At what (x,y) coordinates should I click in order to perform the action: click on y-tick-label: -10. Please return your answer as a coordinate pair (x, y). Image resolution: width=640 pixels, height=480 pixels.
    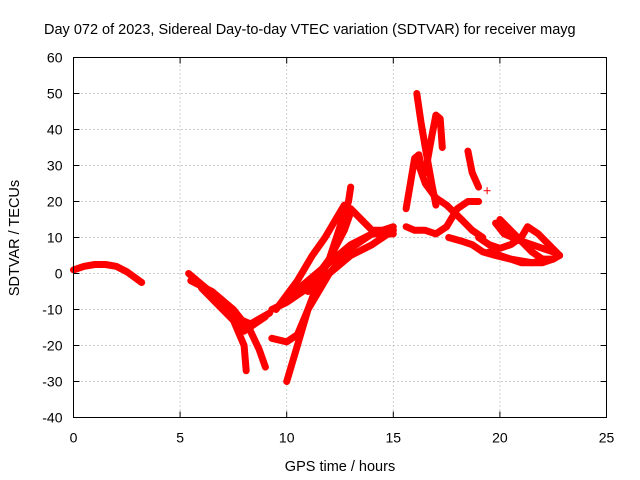
    Looking at the image, I should click on (52, 310).